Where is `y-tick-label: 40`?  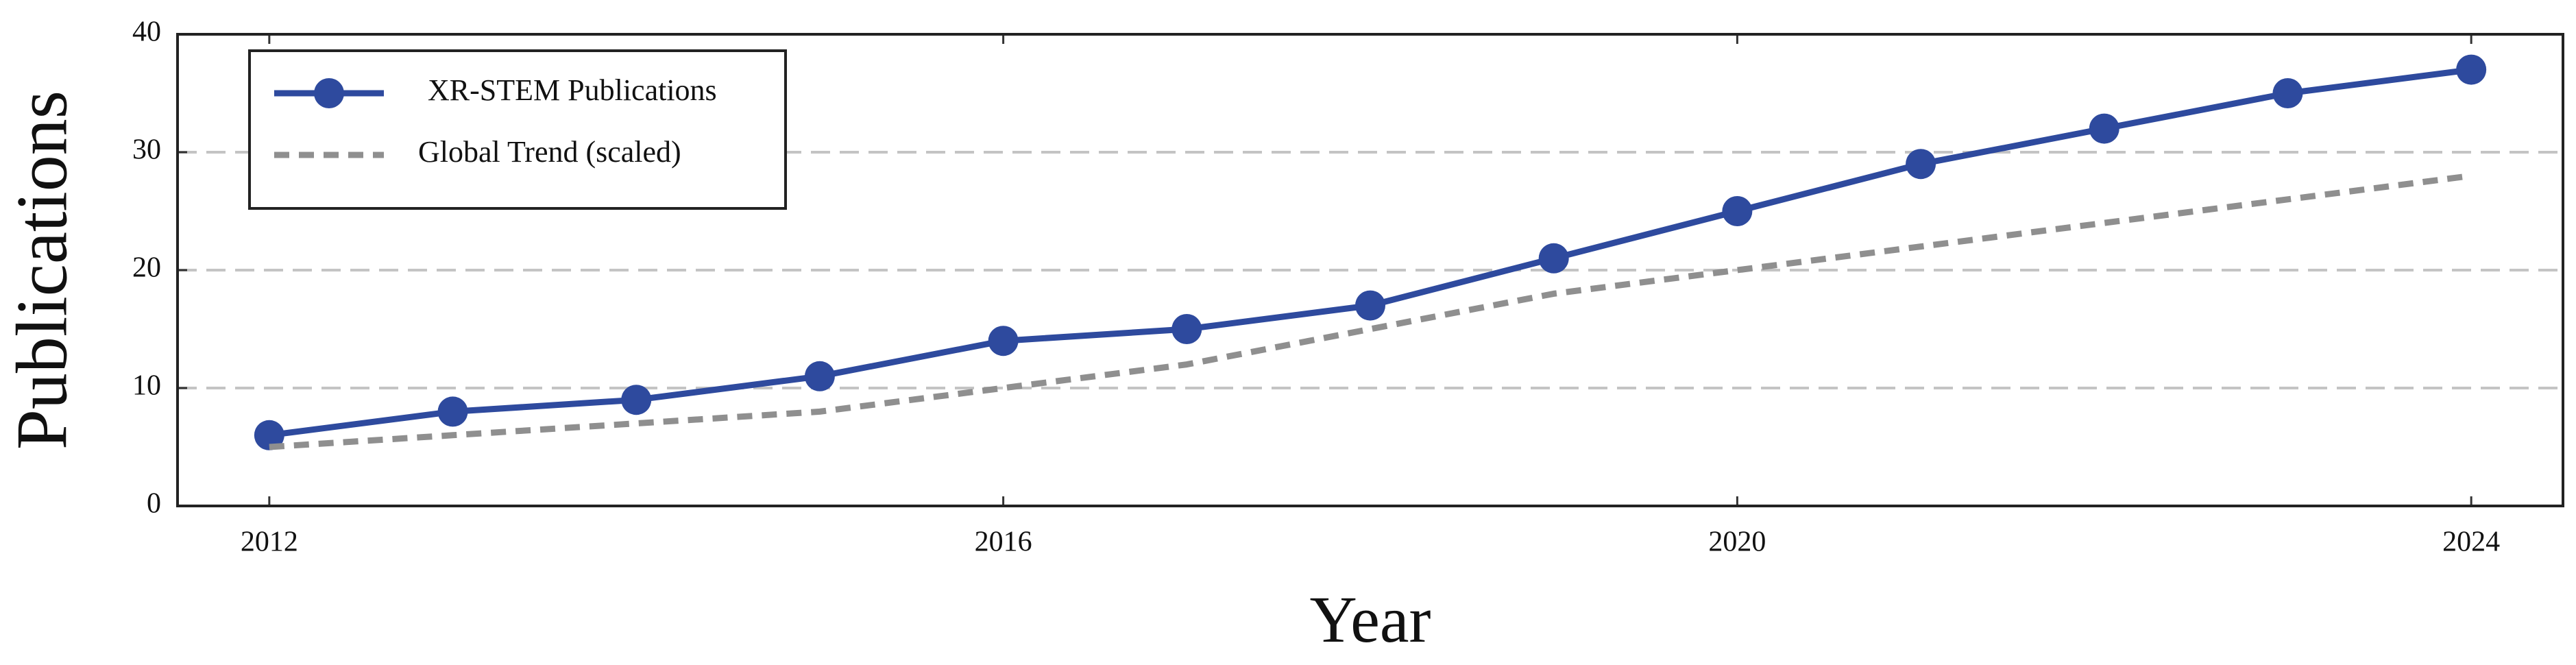
y-tick-label: 40 is located at coordinates (146, 32).